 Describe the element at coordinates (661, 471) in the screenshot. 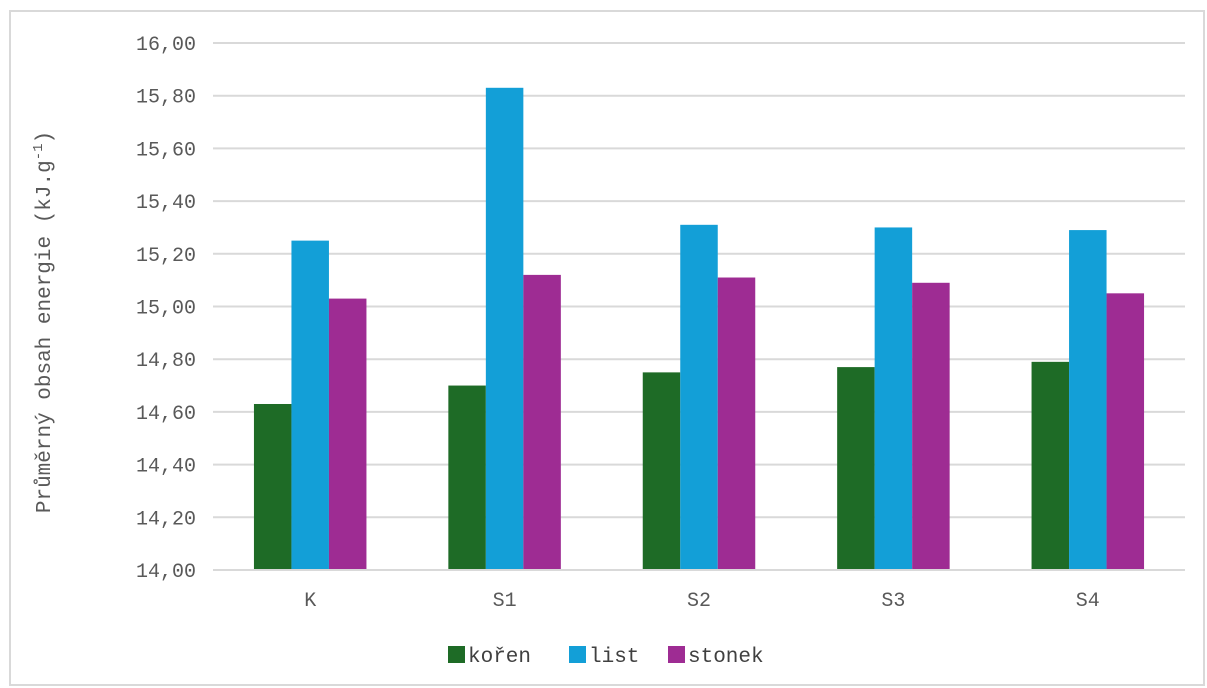

I see `bar-kořen-S2` at that location.